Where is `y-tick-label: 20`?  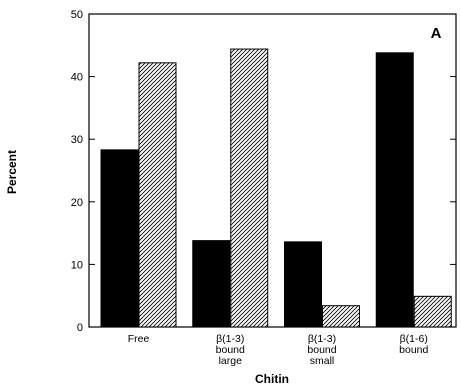 y-tick-label: 20 is located at coordinates (77, 203).